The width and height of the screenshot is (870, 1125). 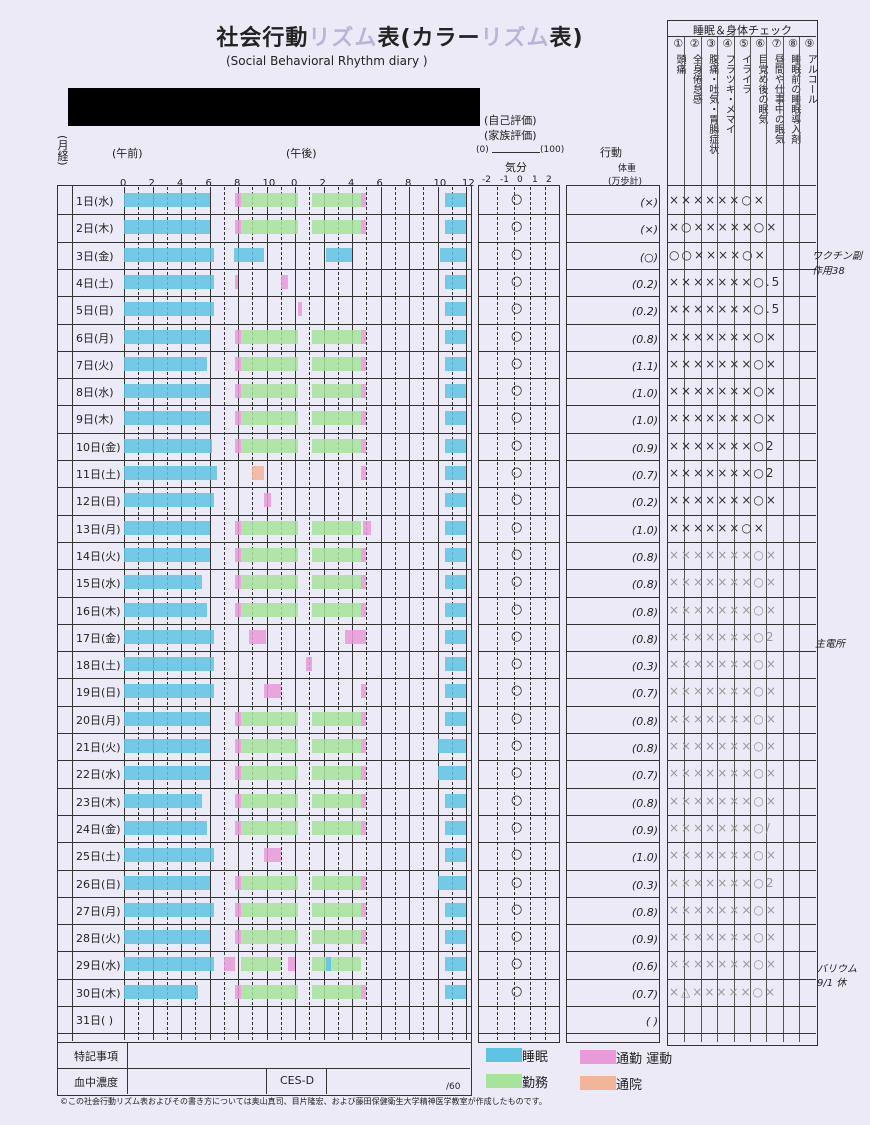 What do you see at coordinates (98, 556) in the screenshot?
I see `day-label: 14日(火)` at bounding box center [98, 556].